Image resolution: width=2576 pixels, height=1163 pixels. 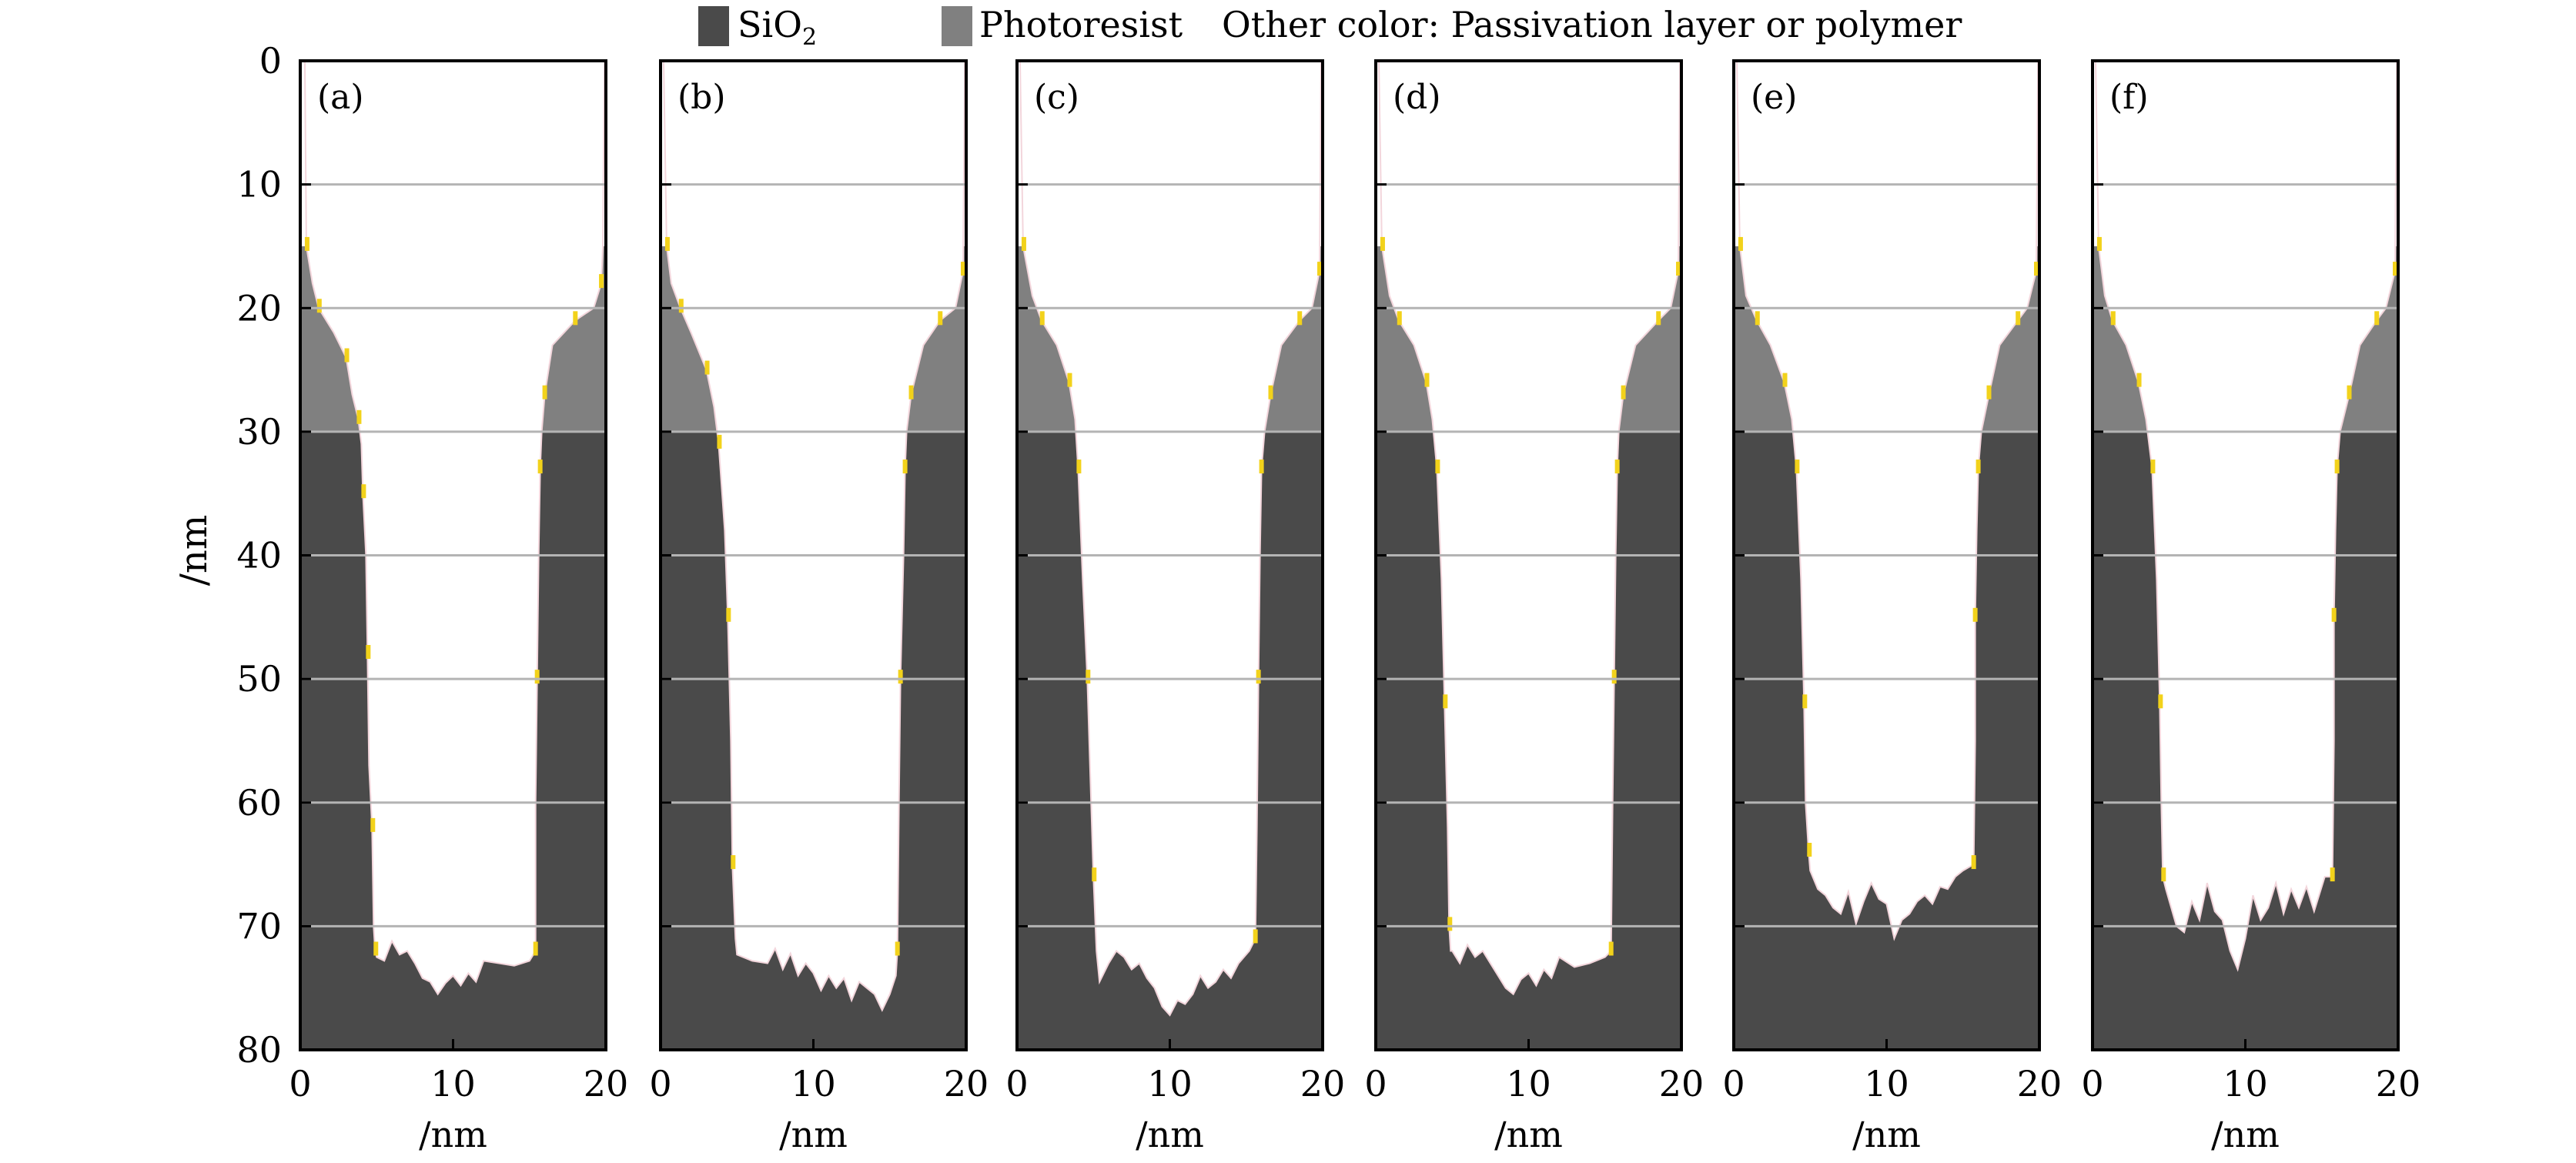 I want to click on panel-label: (d), so click(x=1417, y=97).